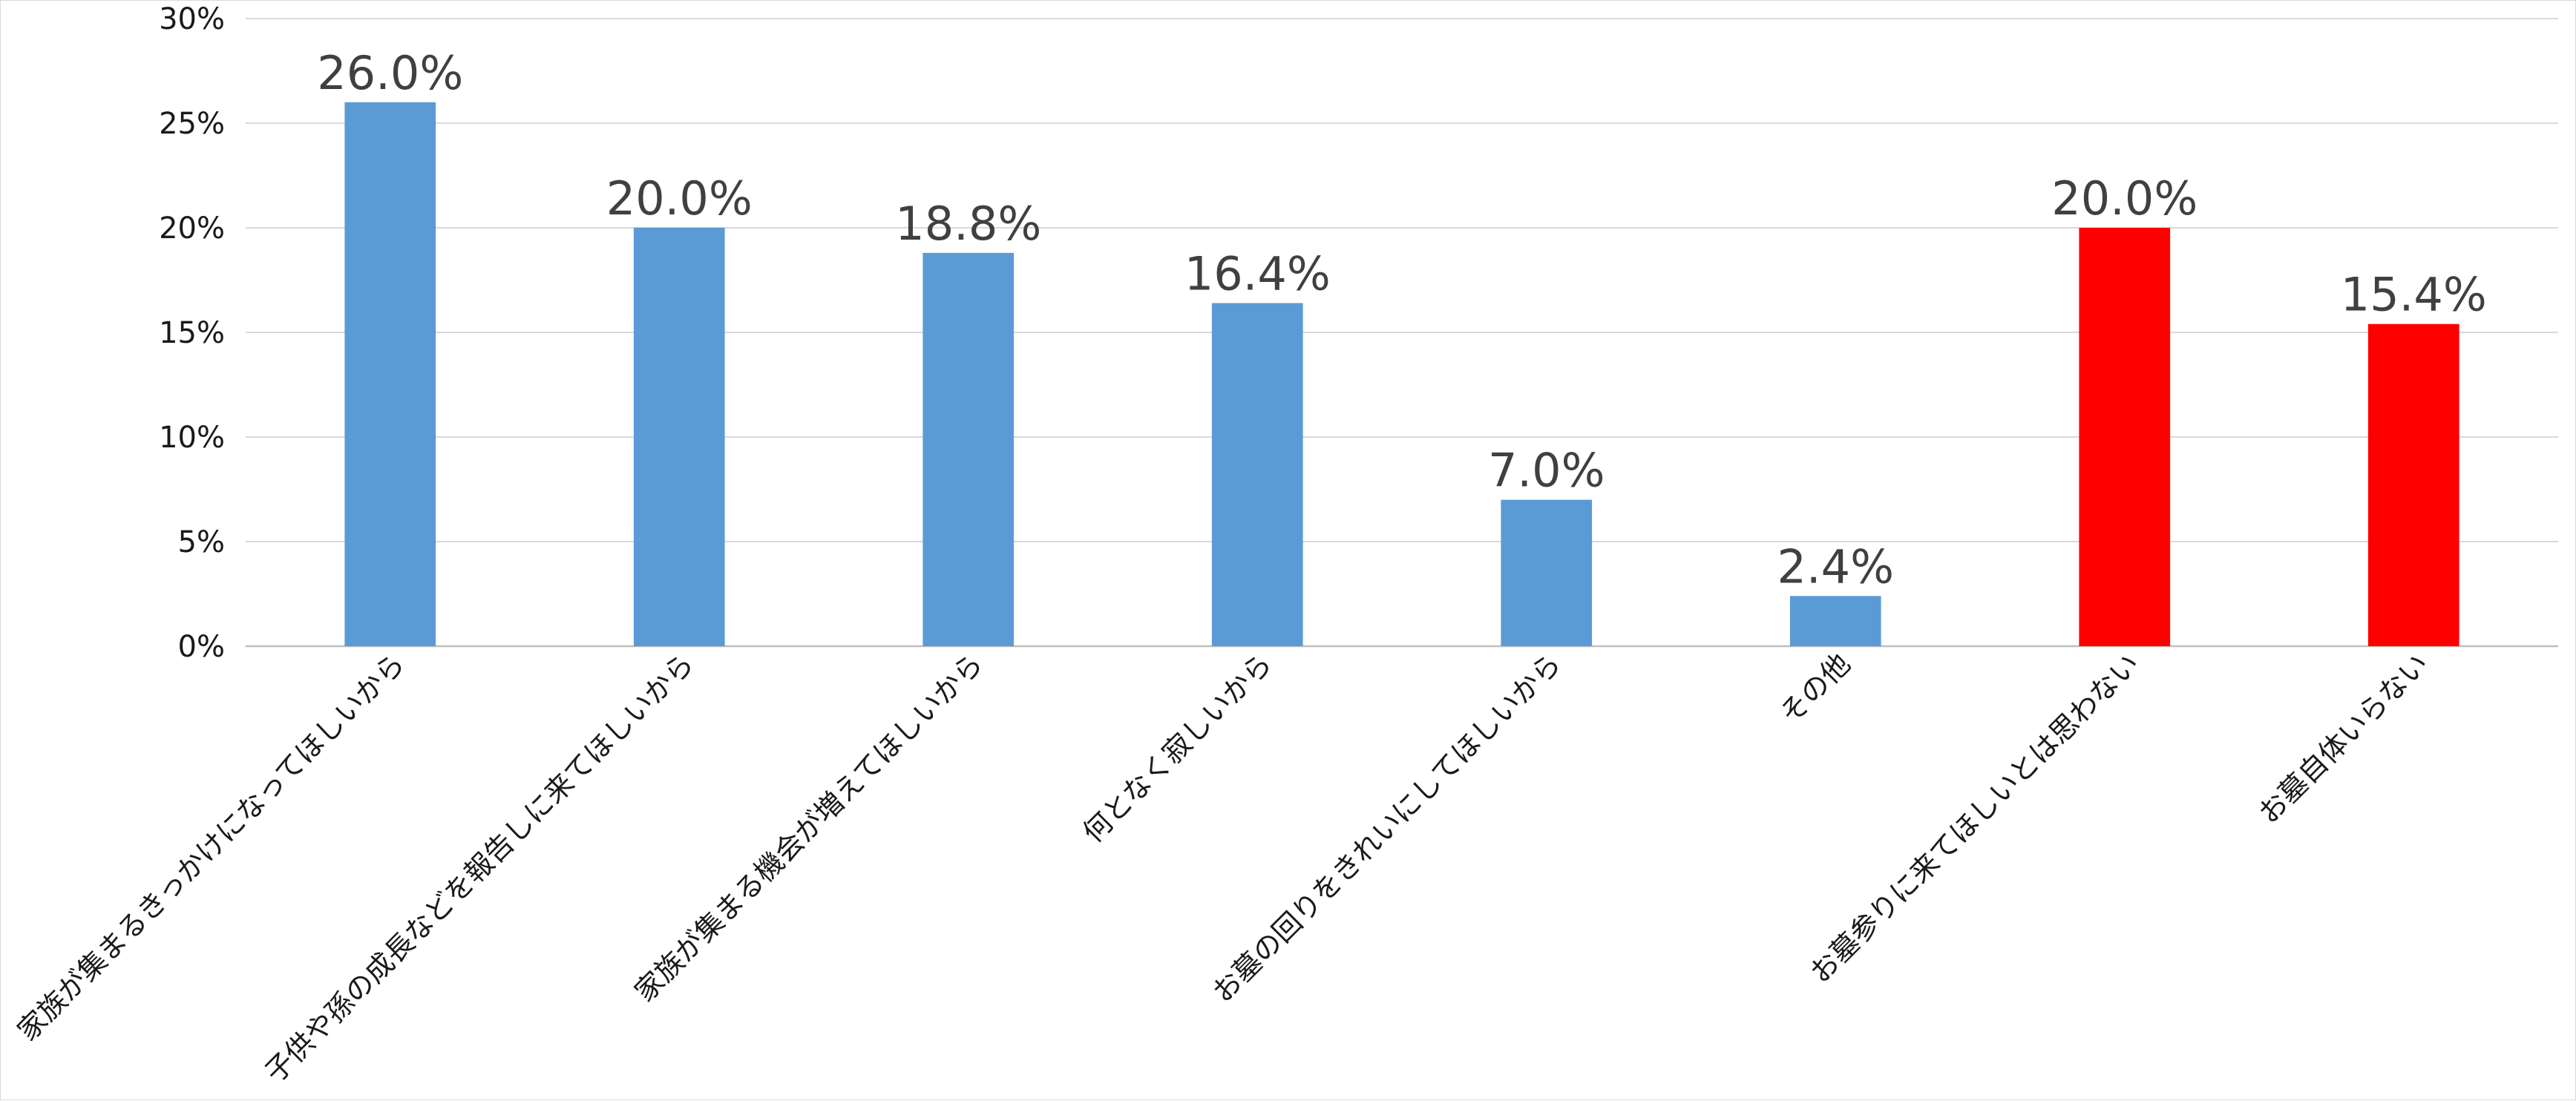 Image resolution: width=2576 pixels, height=1101 pixels. Describe the element at coordinates (2343, 738) in the screenshot. I see `x-tick-label: お墓自体いらない` at that location.